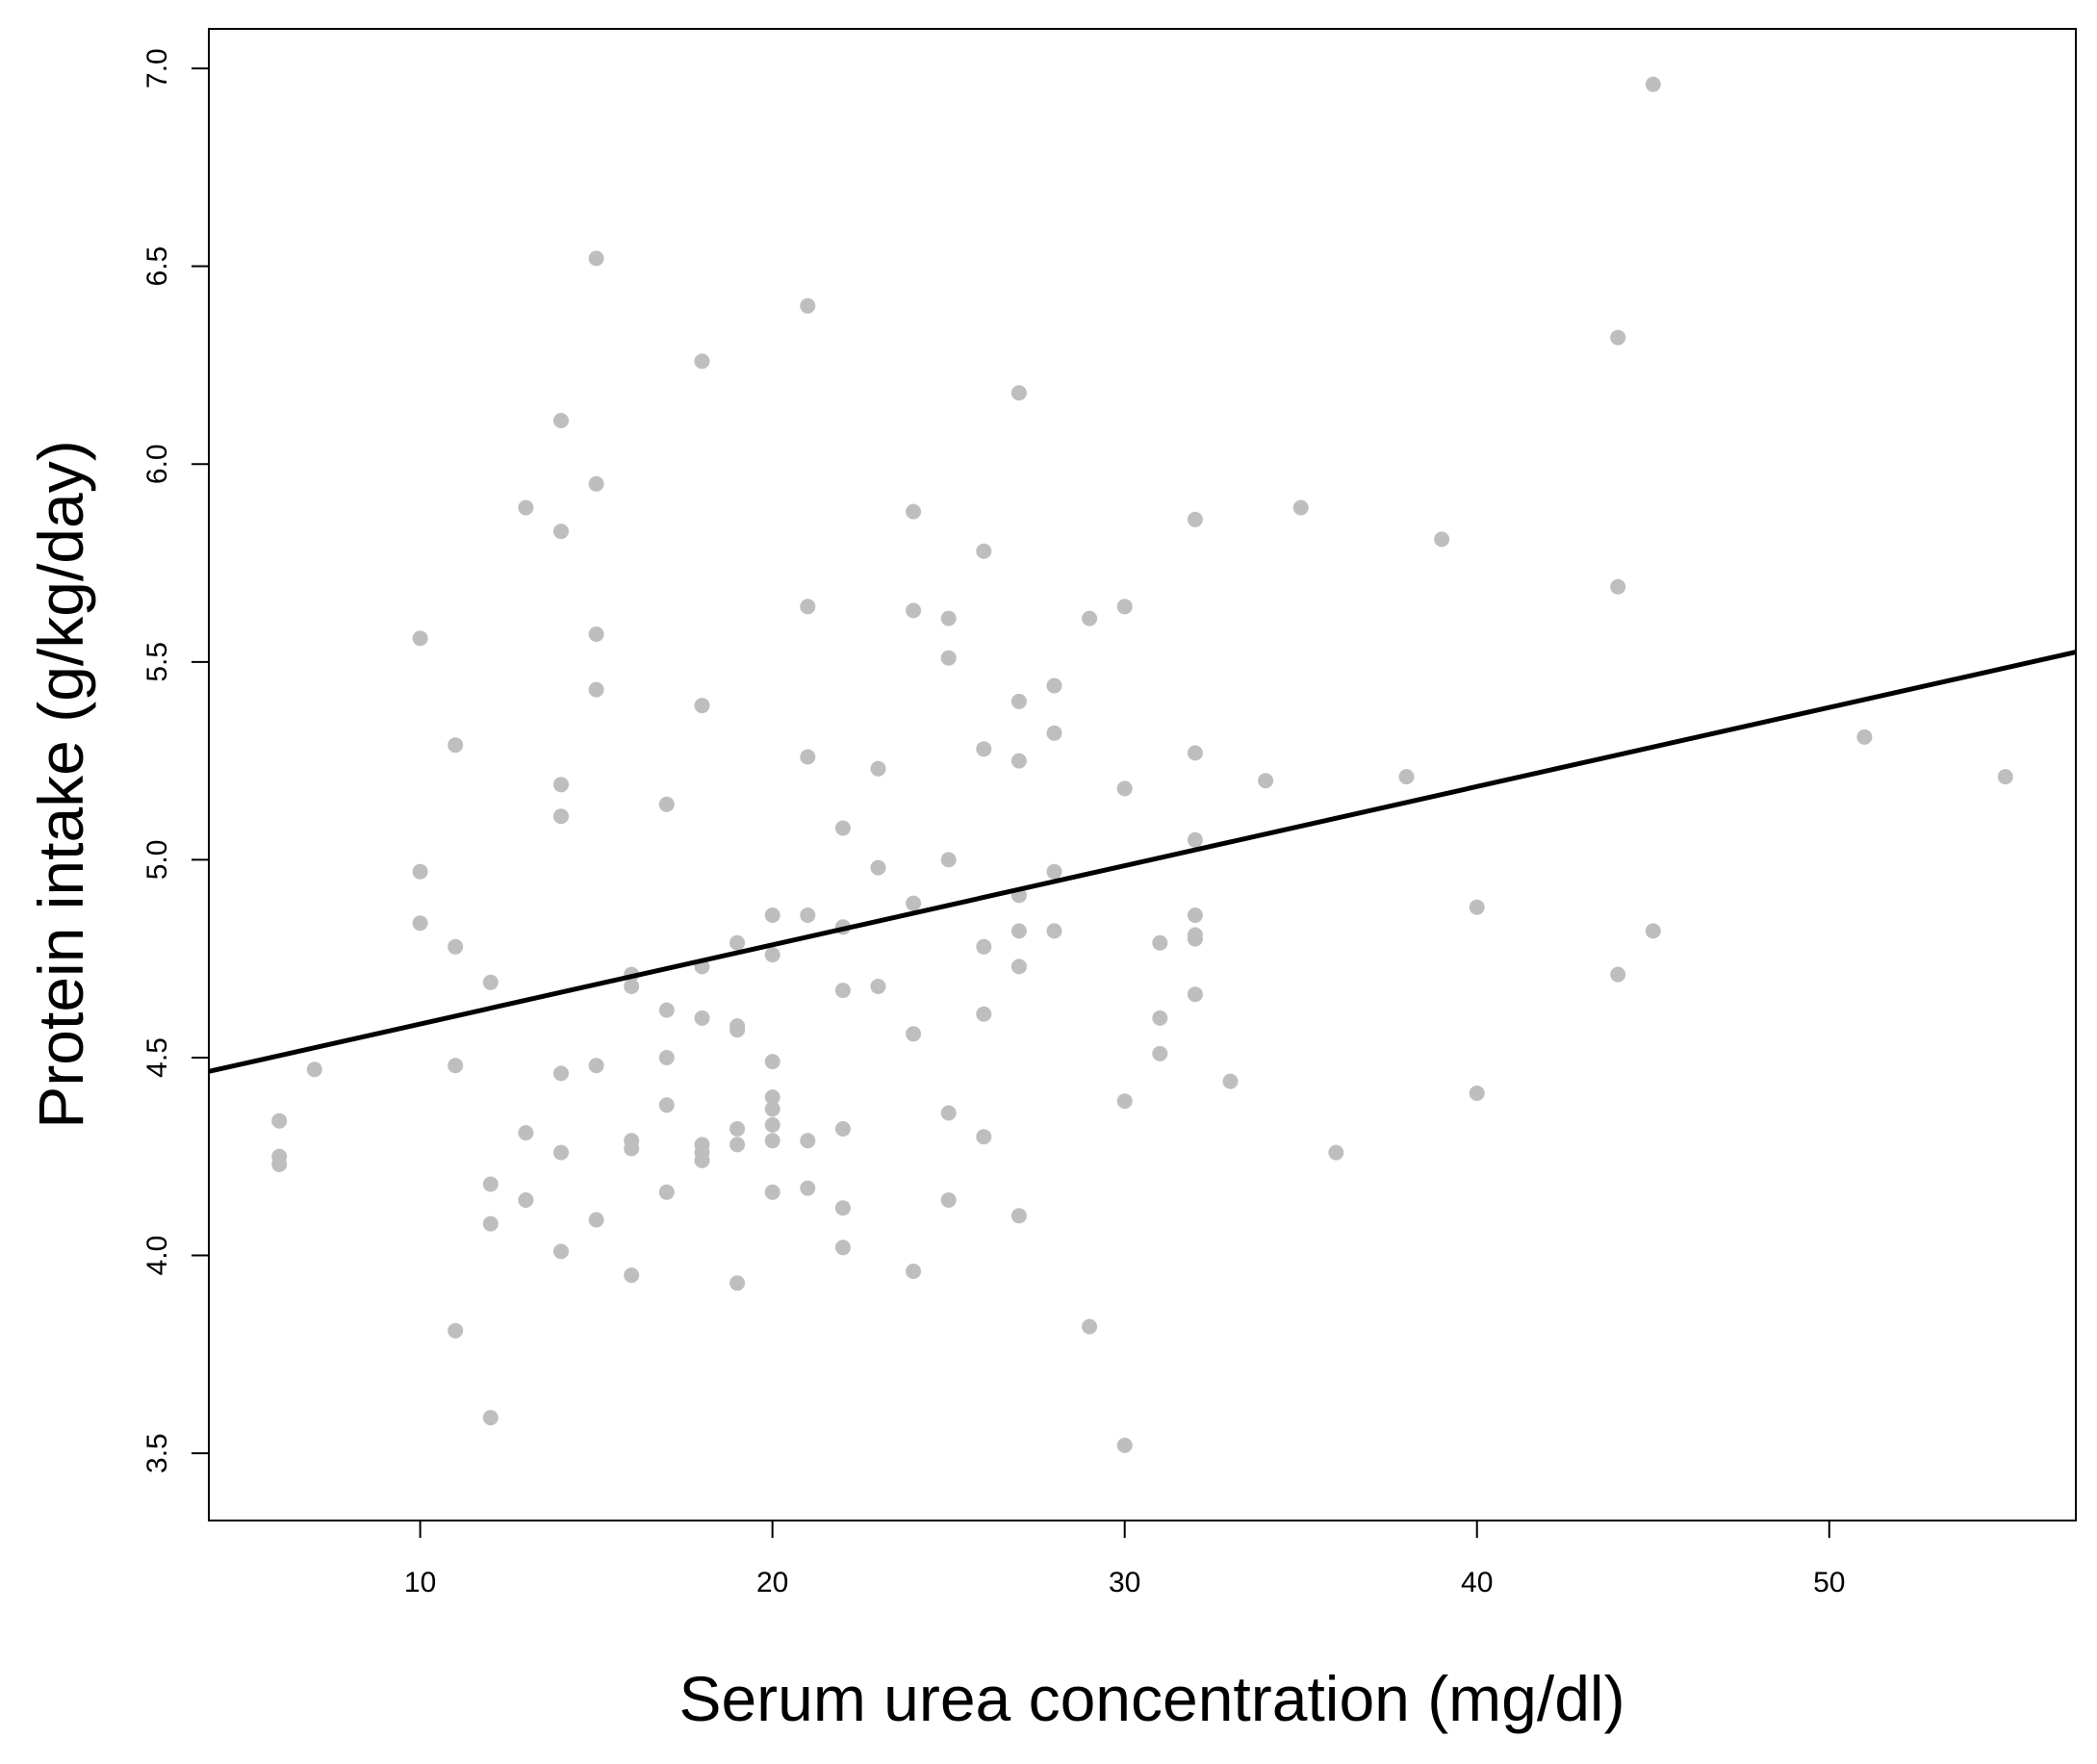  Describe the element at coordinates (157, 266) in the screenshot. I see `y-tick-label: 6.5` at that location.